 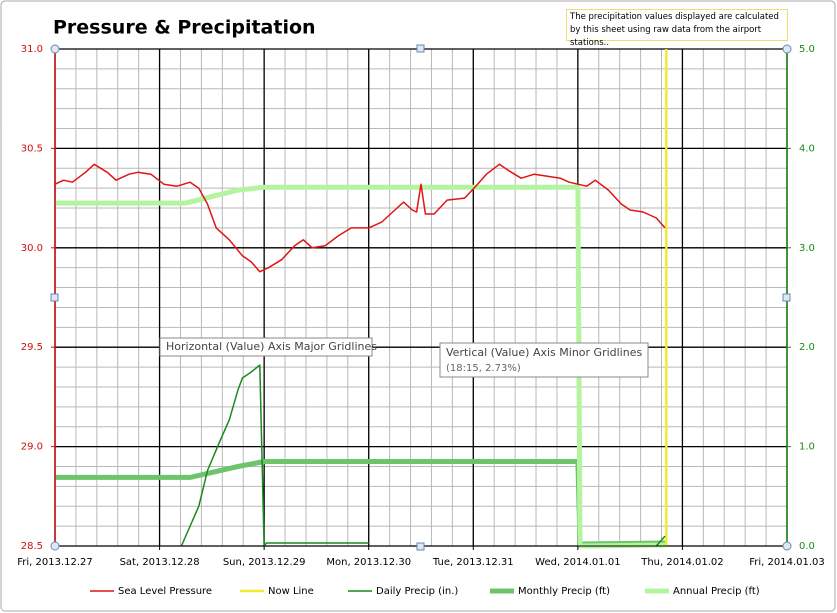 What do you see at coordinates (473, 562) in the screenshot?
I see `x-tick-label: Tue, 2013.12.31` at bounding box center [473, 562].